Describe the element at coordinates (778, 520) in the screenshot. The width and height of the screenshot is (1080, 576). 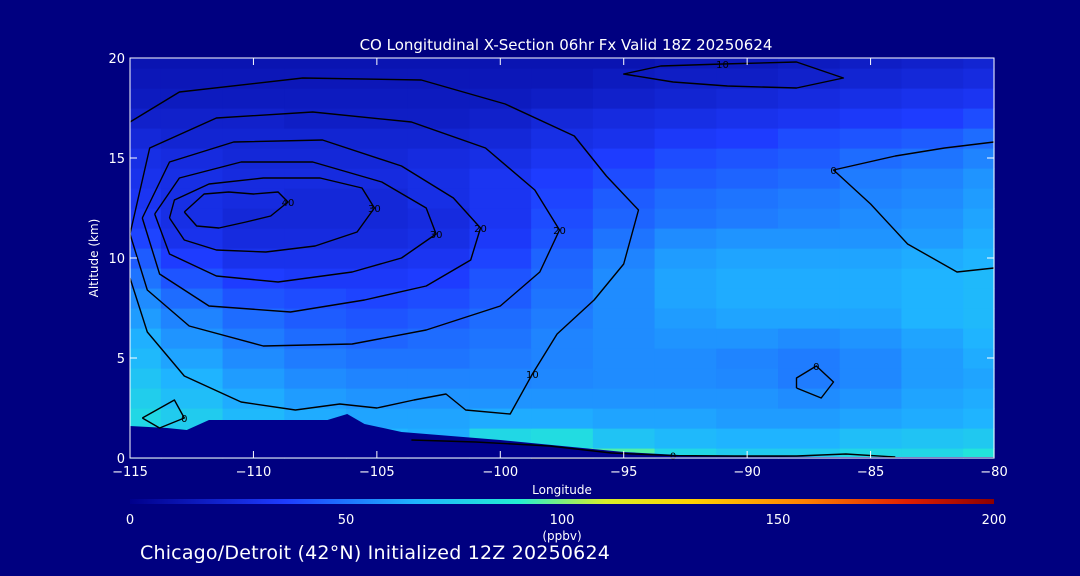
I see `colorbar-tick-label: 150` at that location.